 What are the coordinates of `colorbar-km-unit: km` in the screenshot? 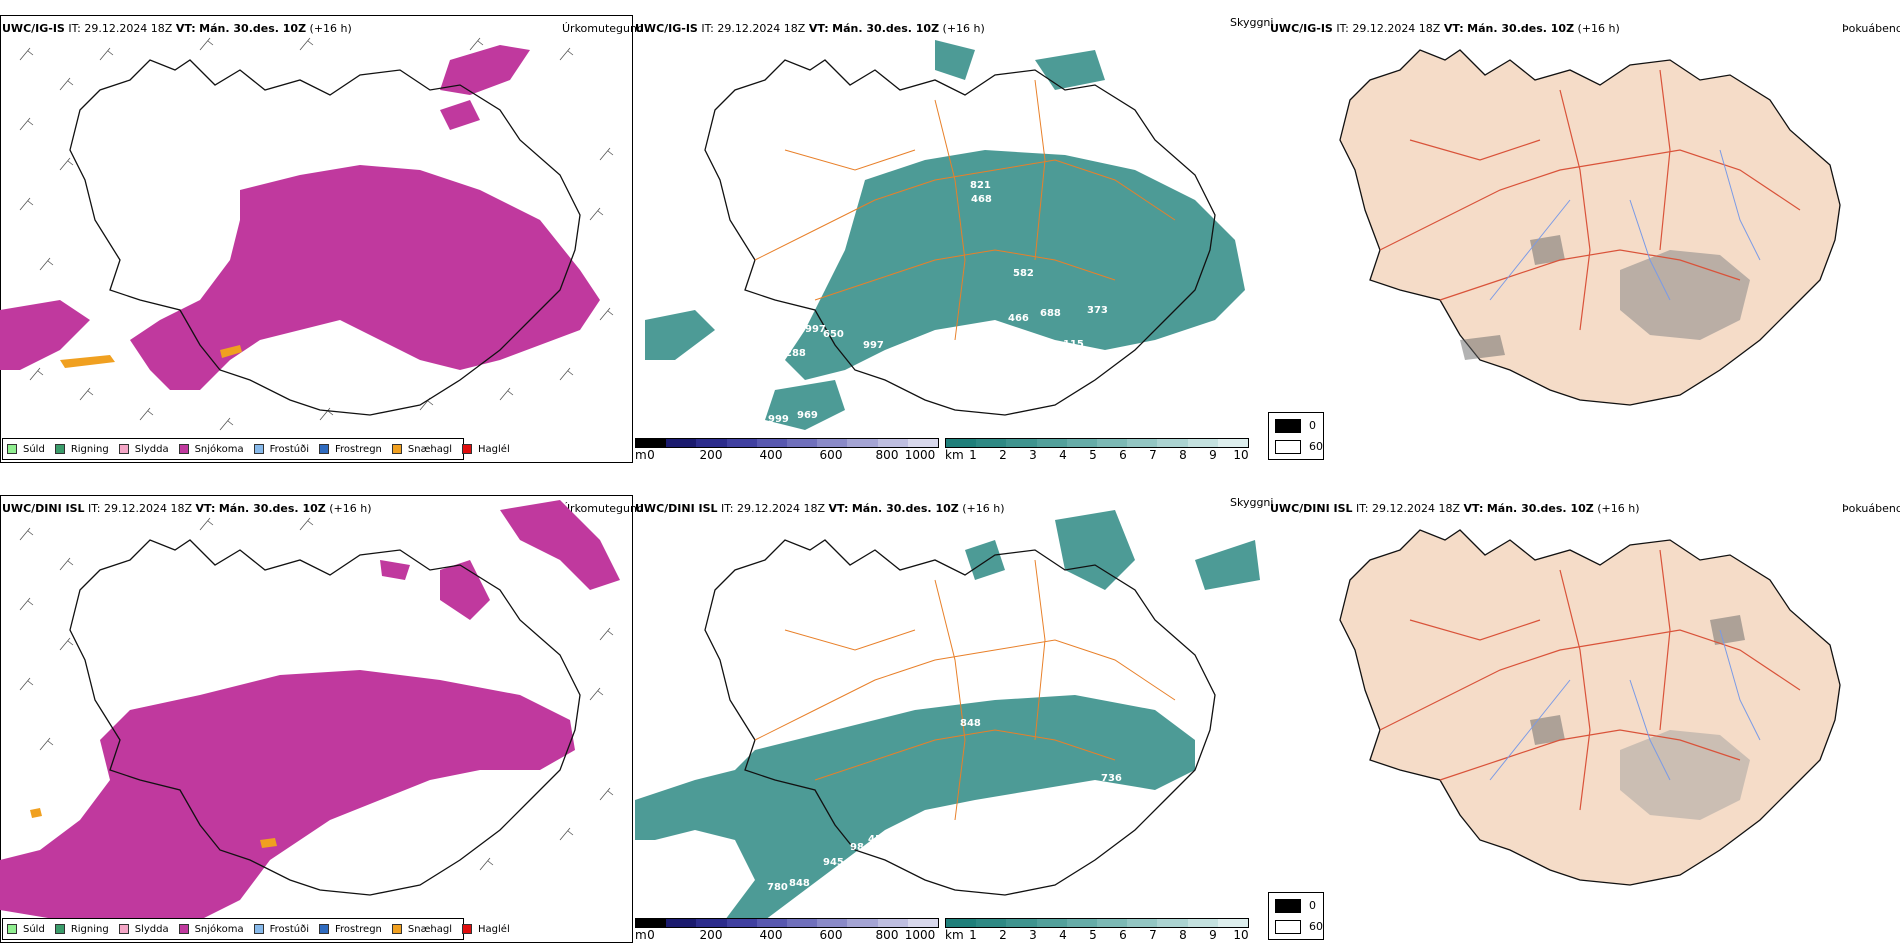 It's located at (954, 455).